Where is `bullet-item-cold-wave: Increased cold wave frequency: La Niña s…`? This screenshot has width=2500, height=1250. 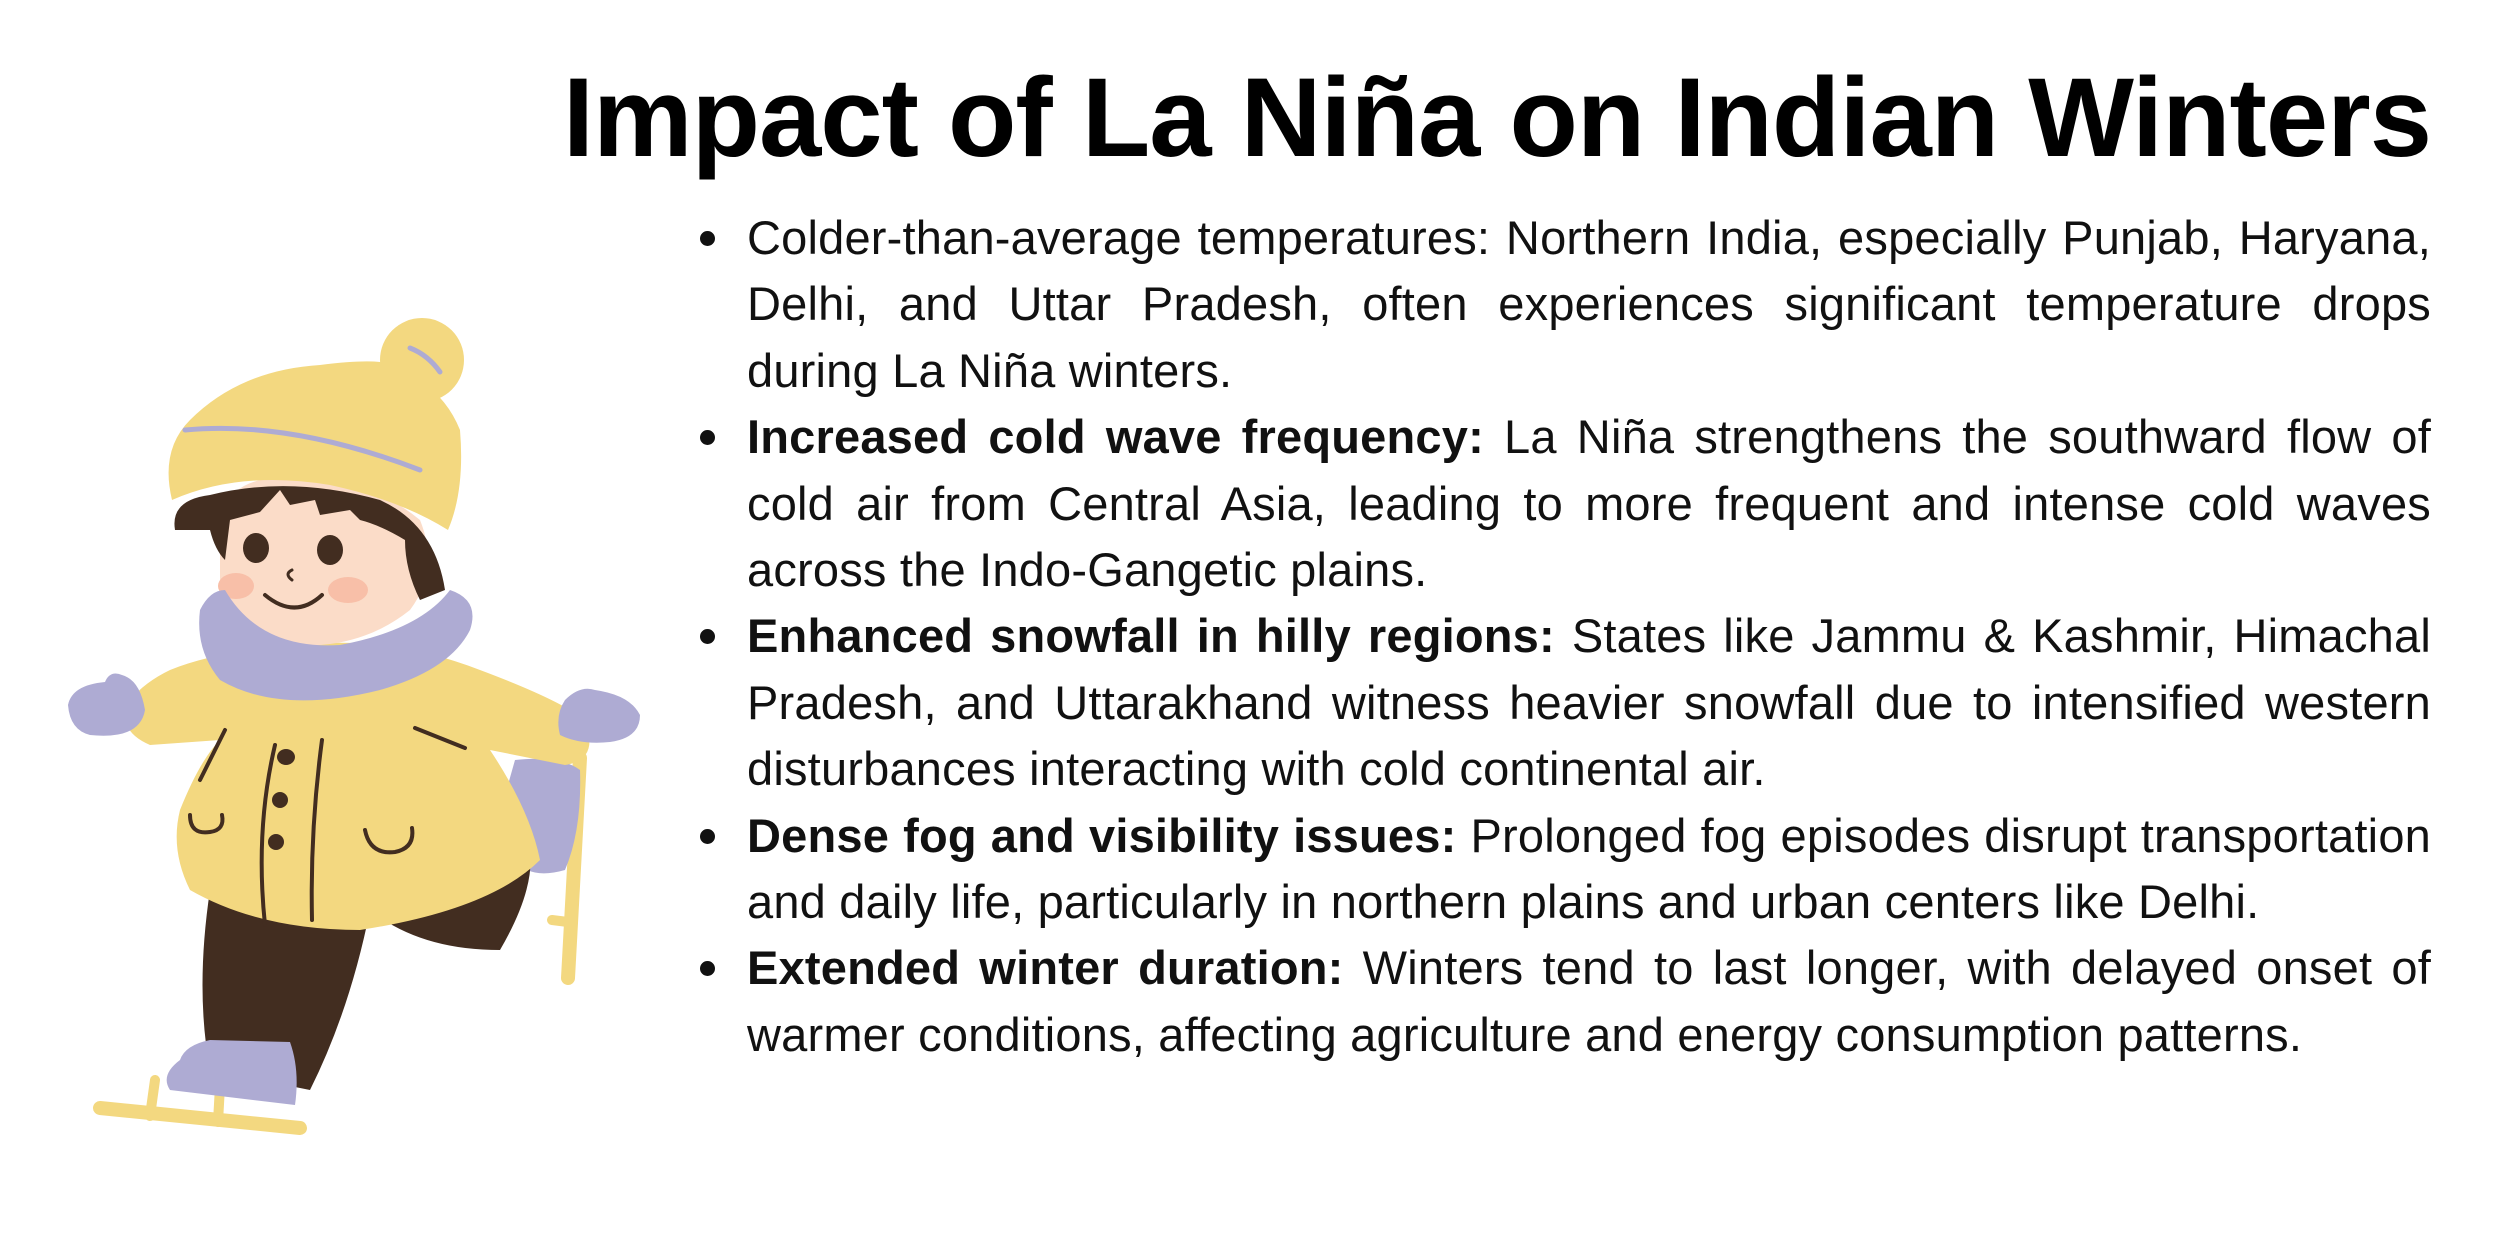
bullet-item-cold-wave: Increased cold wave frequency: La Niña s… is located at coordinates (1566, 503).